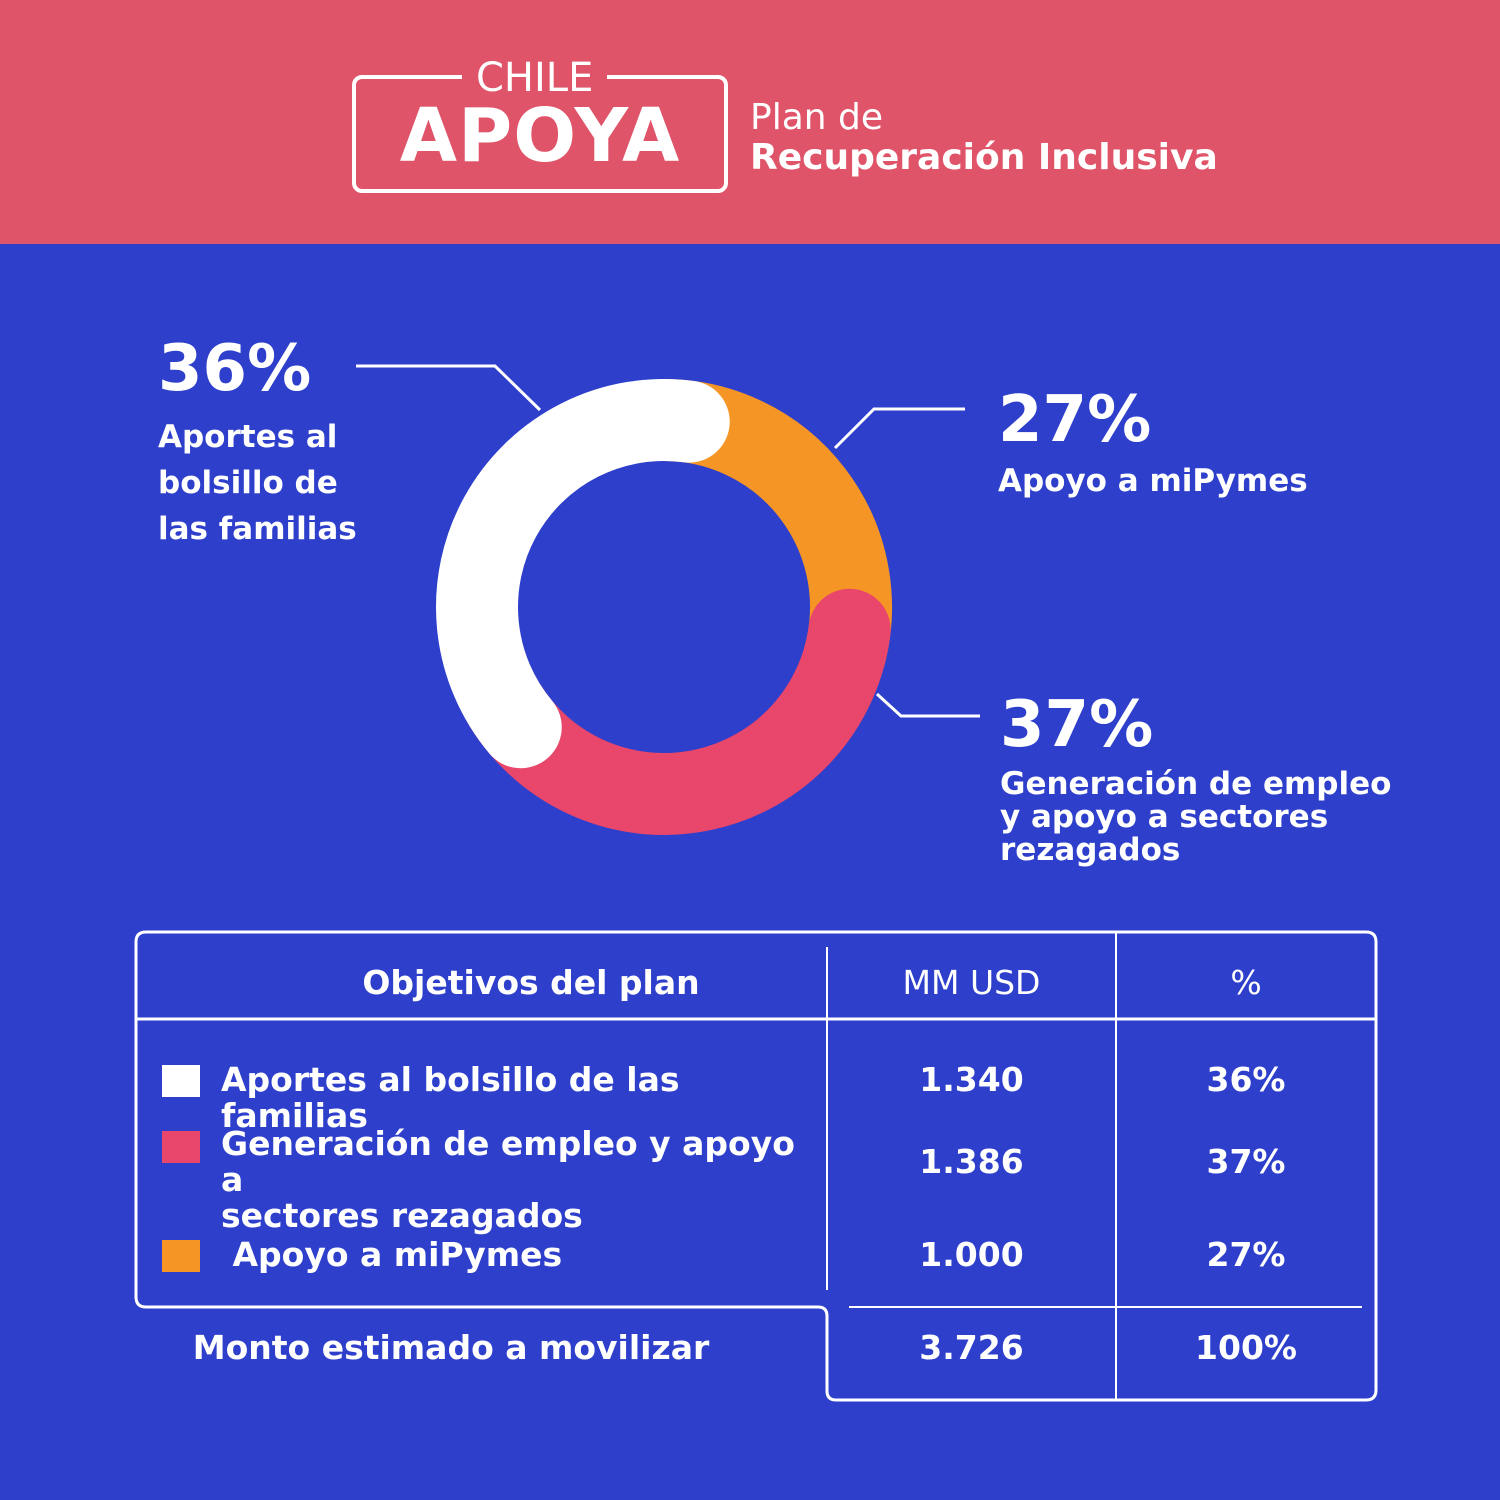  What do you see at coordinates (1246, 1161) in the screenshot?
I see `table-cell-pct: 37%` at bounding box center [1246, 1161].